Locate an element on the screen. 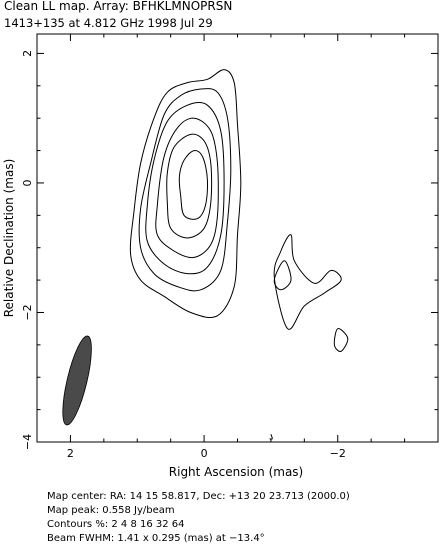  y-tick-label: 2 is located at coordinates (27, 53).